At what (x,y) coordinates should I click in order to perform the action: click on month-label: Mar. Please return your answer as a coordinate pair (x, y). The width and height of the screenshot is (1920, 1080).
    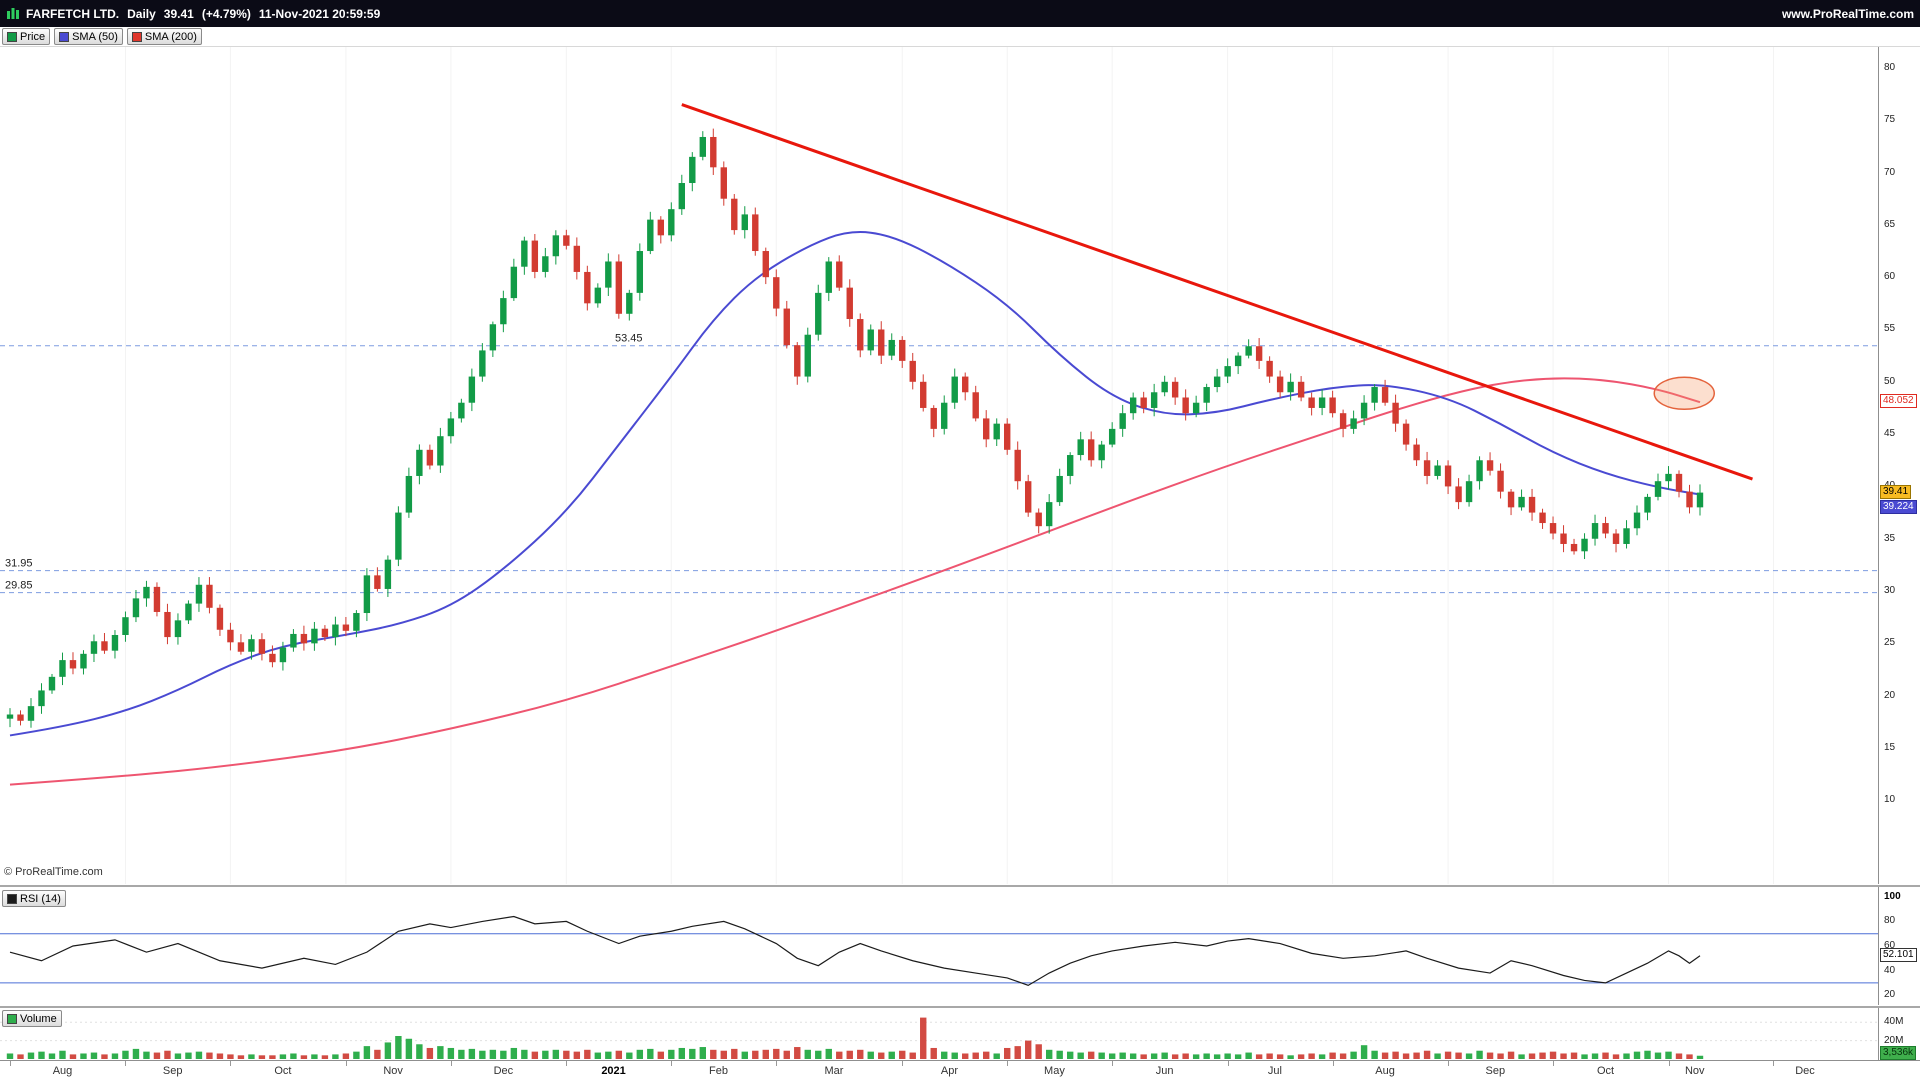
    Looking at the image, I should click on (834, 1071).